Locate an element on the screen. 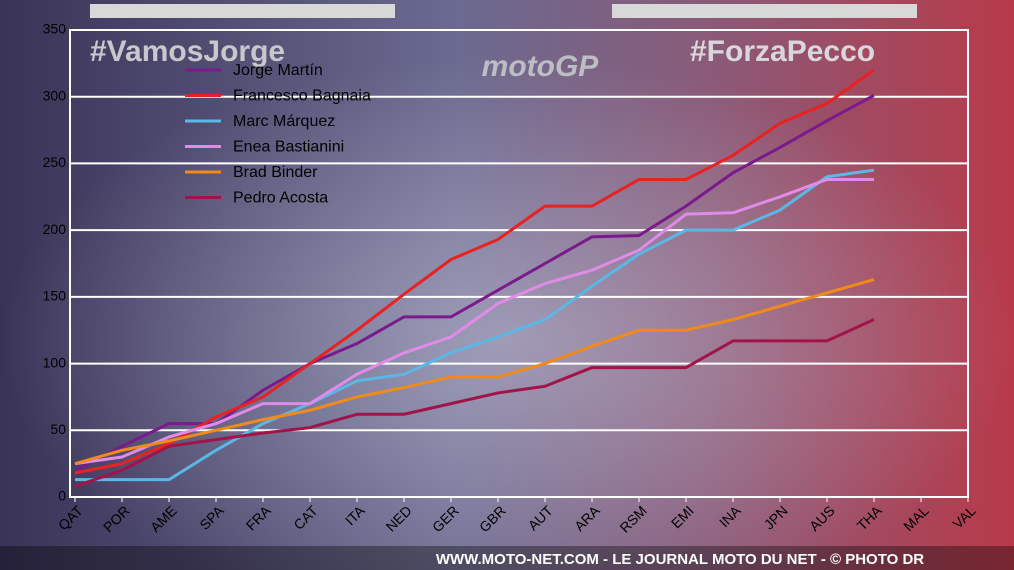 This screenshot has height=570, width=1014. y-tick-label: 0 is located at coordinates (62, 496).